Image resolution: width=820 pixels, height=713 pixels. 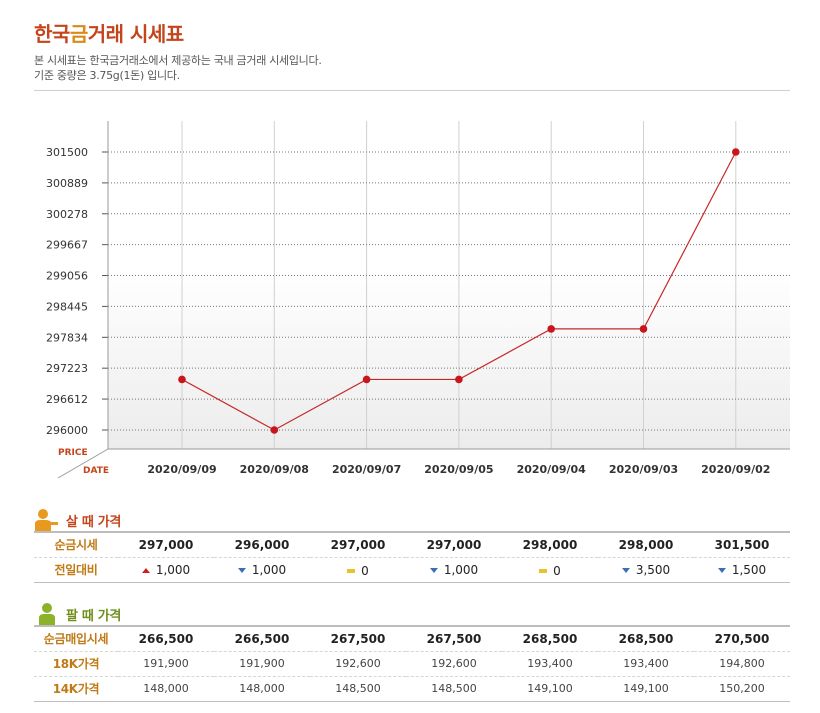 I want to click on change-value: 1,500, so click(x=742, y=570).